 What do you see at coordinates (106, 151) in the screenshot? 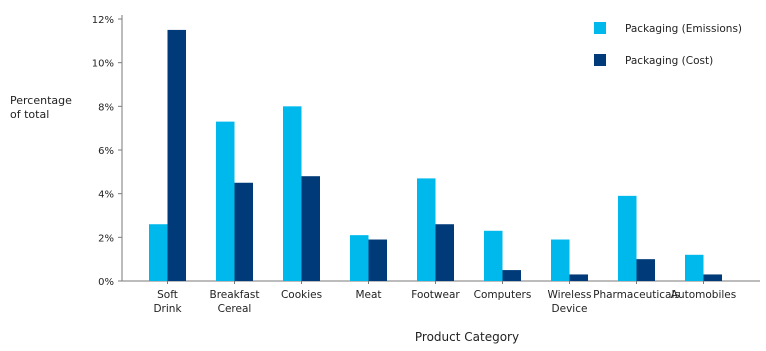
I see `y-tick-label: 6%` at bounding box center [106, 151].